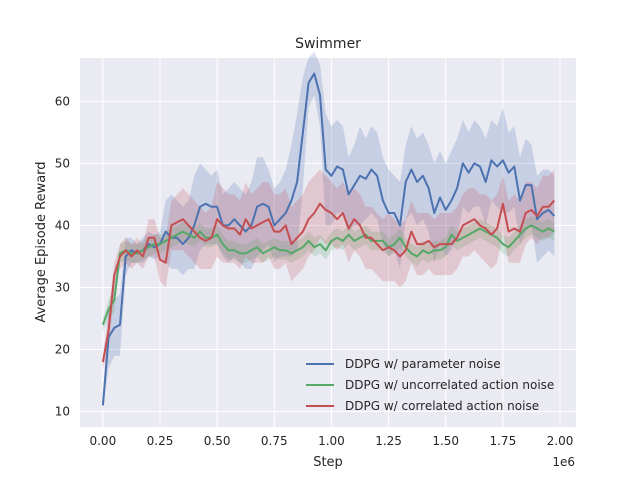 This screenshot has height=480, width=640. What do you see at coordinates (442, 406) in the screenshot?
I see `legend-label-correlated-noise: DDPG w/ correlated action noise` at bounding box center [442, 406].